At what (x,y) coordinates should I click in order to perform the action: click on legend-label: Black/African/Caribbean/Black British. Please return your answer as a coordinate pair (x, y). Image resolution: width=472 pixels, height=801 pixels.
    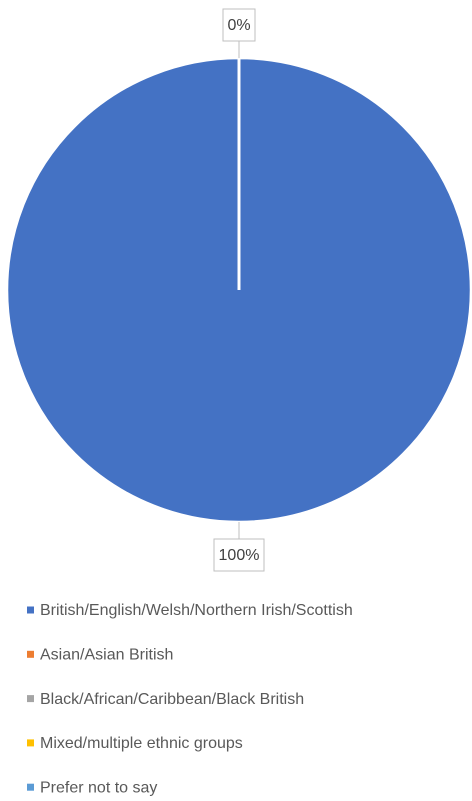
    Looking at the image, I should click on (172, 699).